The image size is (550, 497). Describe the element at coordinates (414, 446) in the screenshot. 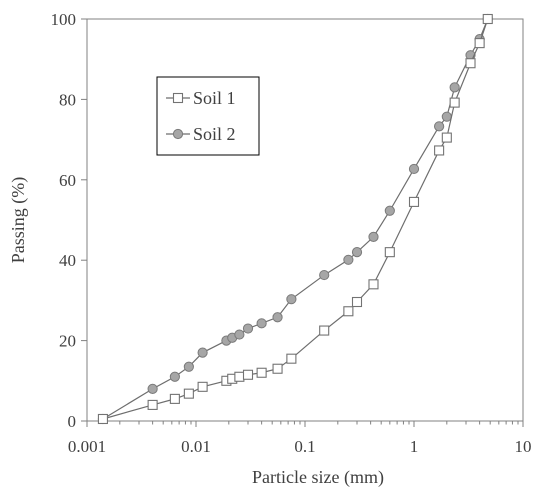

I see `x-tick-label: 1` at that location.